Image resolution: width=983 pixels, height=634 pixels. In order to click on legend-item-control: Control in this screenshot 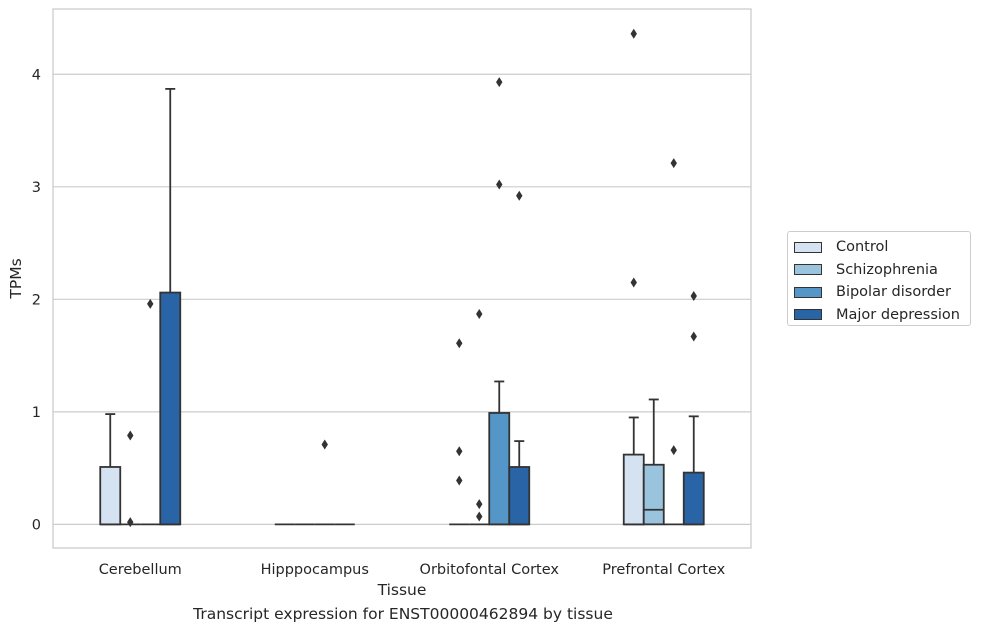, I will do `click(879, 247)`.